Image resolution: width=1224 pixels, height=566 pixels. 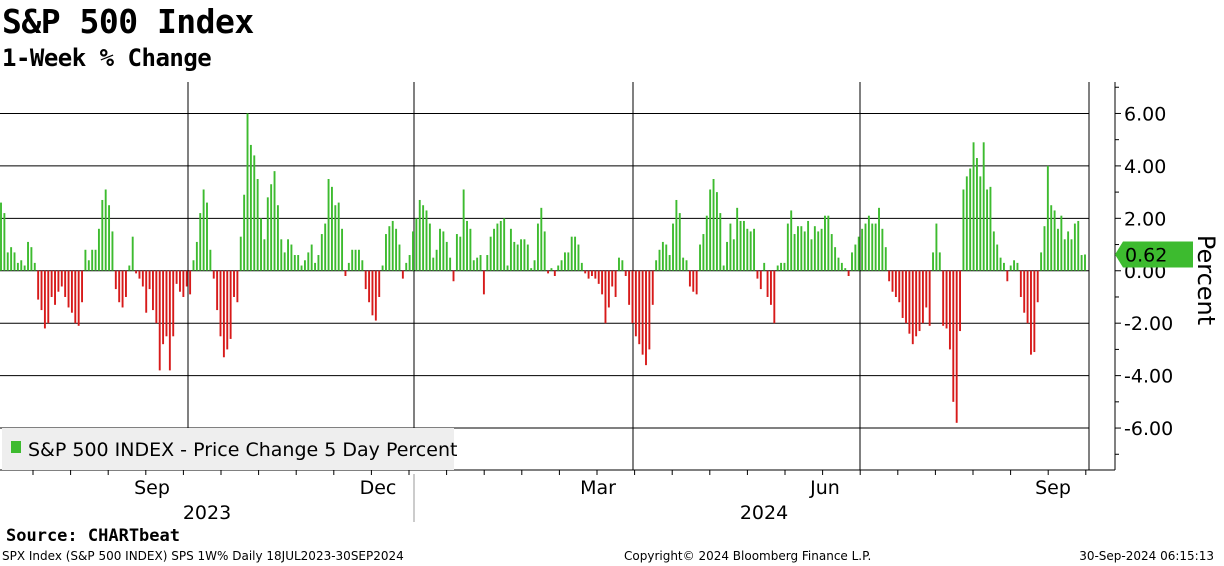 What do you see at coordinates (16, 447) in the screenshot?
I see `legend-swatch` at bounding box center [16, 447].